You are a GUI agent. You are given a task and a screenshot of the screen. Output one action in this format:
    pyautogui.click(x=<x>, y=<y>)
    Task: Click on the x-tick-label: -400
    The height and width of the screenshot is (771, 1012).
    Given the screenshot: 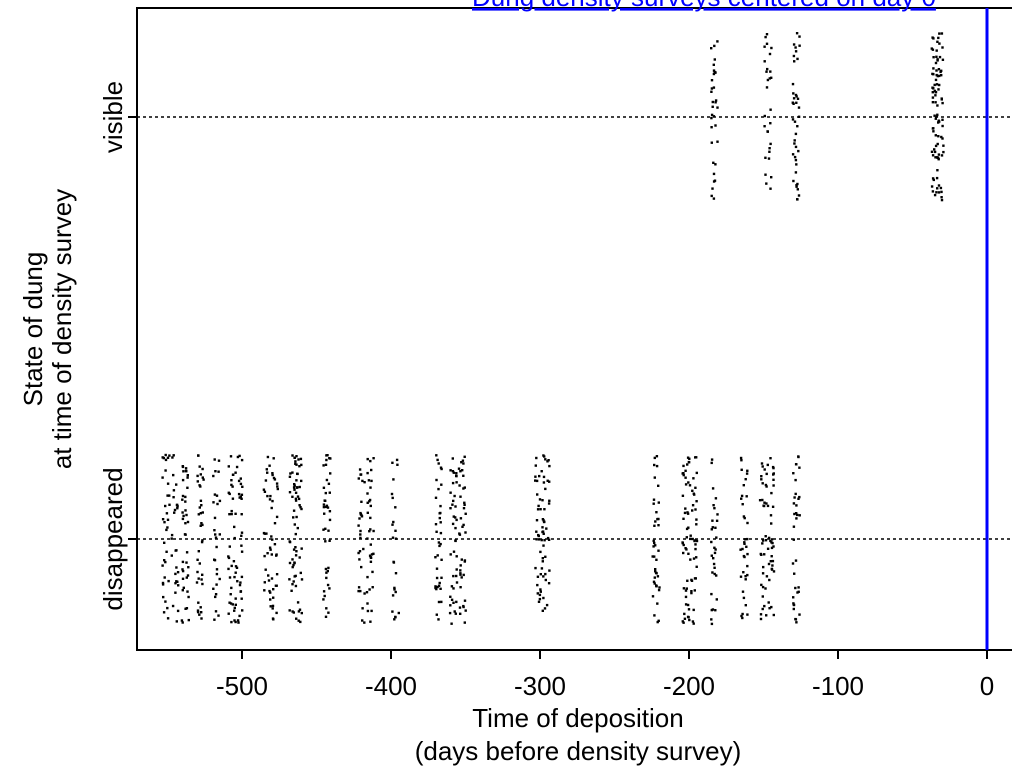 What is the action you would take?
    pyautogui.click(x=391, y=686)
    